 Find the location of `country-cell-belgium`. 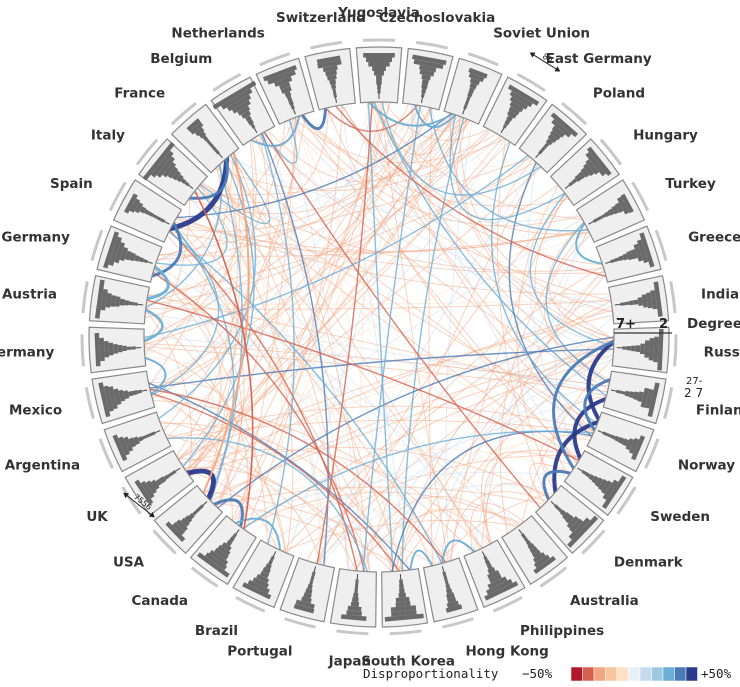

country-cell-belgium is located at coordinates (243, 109).